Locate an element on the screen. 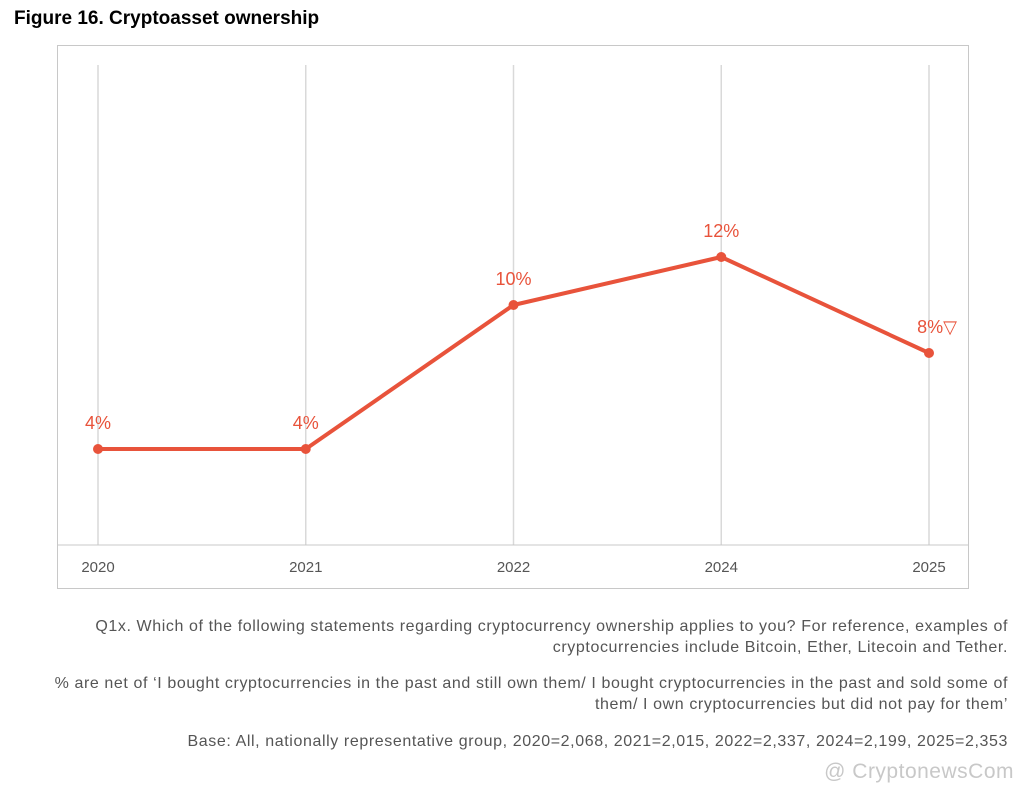  value-label: 8%▽ is located at coordinates (937, 327).